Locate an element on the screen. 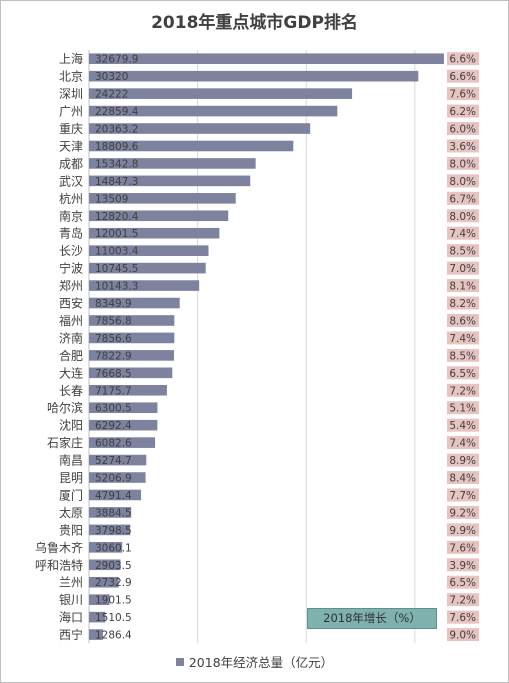 The width and height of the screenshot is (509, 683). category-label: 太原 is located at coordinates (71, 512).